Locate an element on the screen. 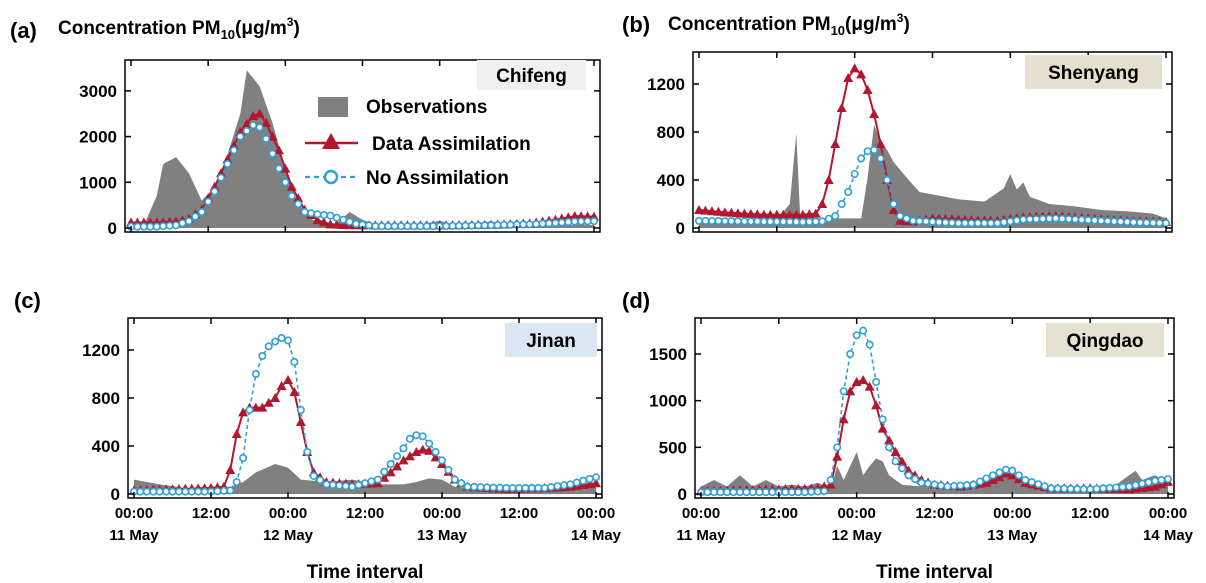 This screenshot has height=583, width=1206. x-tick-time: 00:00 is located at coordinates (288, 513).